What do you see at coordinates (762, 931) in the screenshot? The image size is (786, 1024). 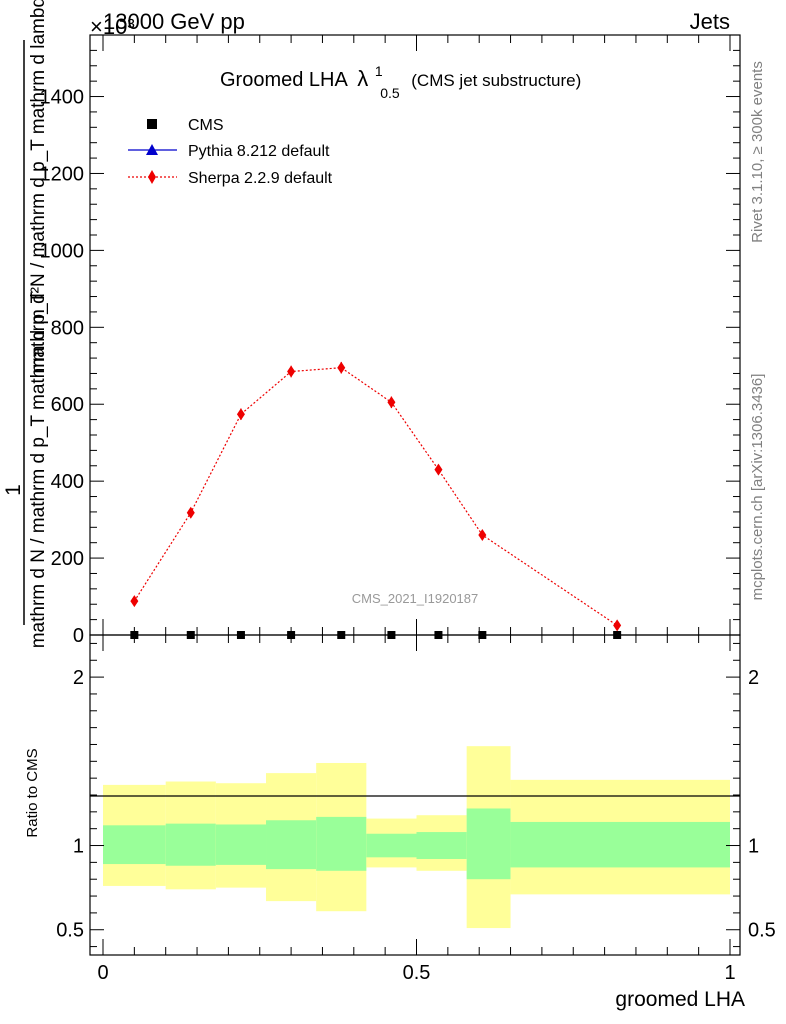 I see `ratio-ytick-label-right: 0.5` at bounding box center [762, 931].